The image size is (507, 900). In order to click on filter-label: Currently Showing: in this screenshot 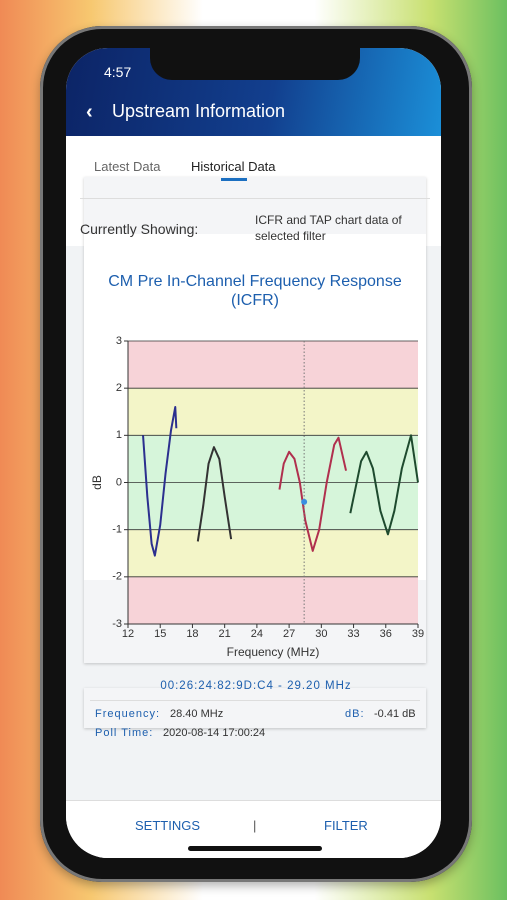, I will do `click(139, 229)`.